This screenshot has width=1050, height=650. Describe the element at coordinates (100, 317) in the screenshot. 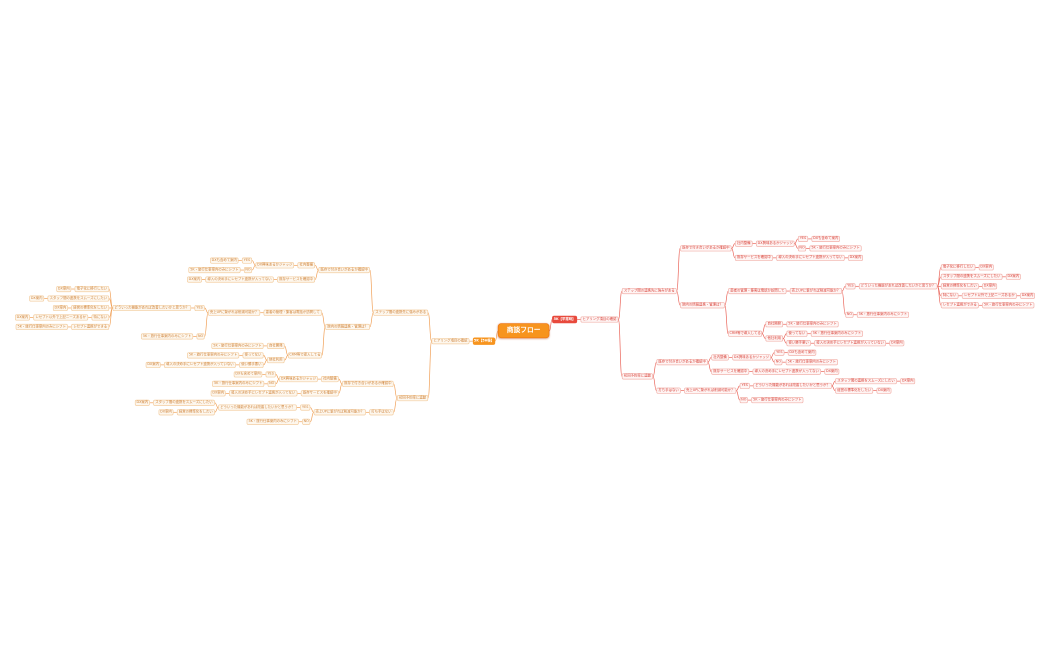

I see `mindmap-node: 特にない` at that location.